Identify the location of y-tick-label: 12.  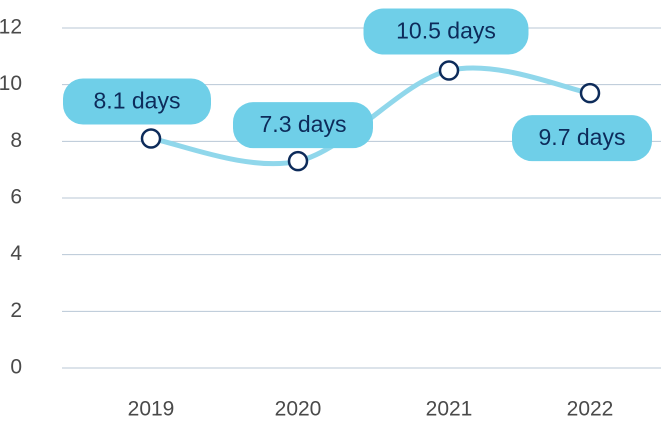
(11, 27).